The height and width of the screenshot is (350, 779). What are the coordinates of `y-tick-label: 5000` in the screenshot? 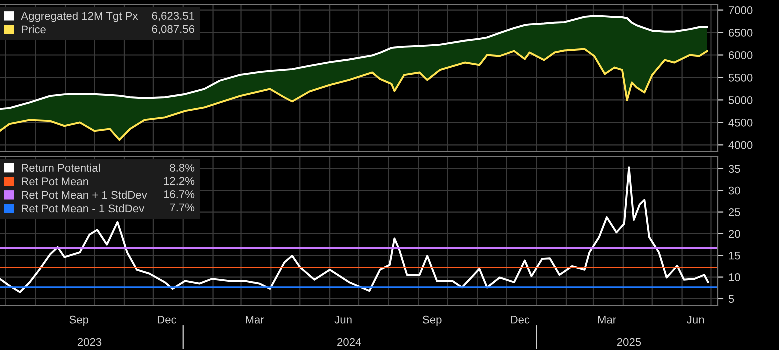 It's located at (740, 100).